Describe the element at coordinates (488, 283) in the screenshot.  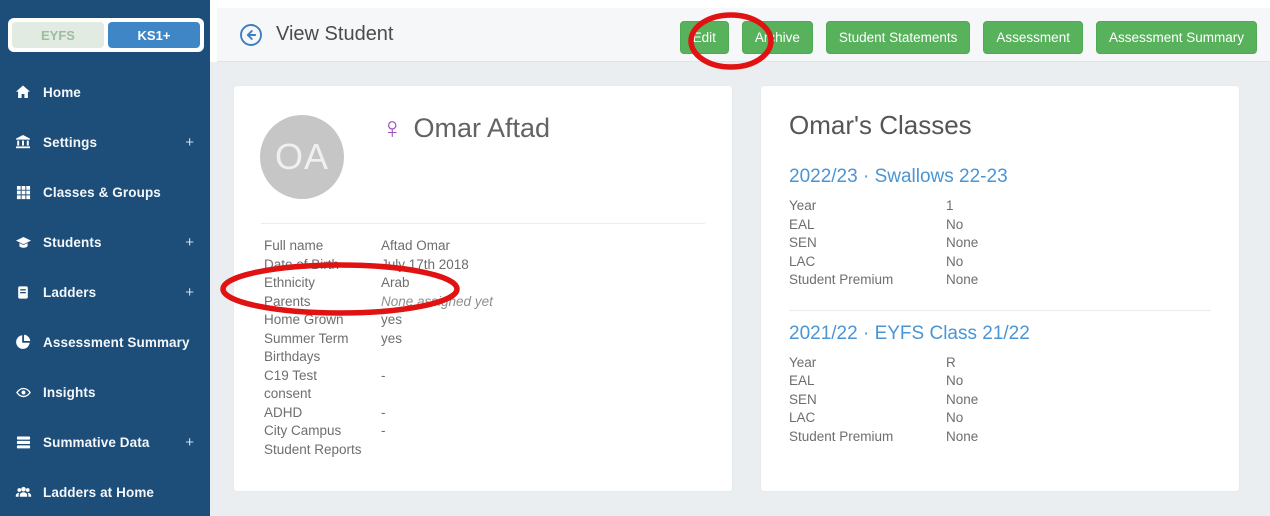
I see `detail-row: Ethnicity Arab` at that location.